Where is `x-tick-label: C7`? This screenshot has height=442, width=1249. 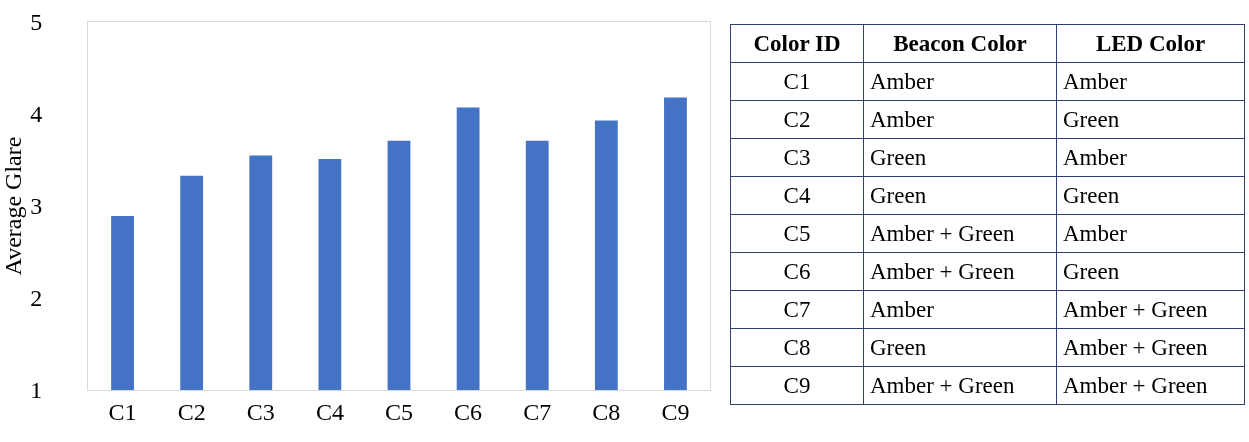
x-tick-label: C7 is located at coordinates (537, 411).